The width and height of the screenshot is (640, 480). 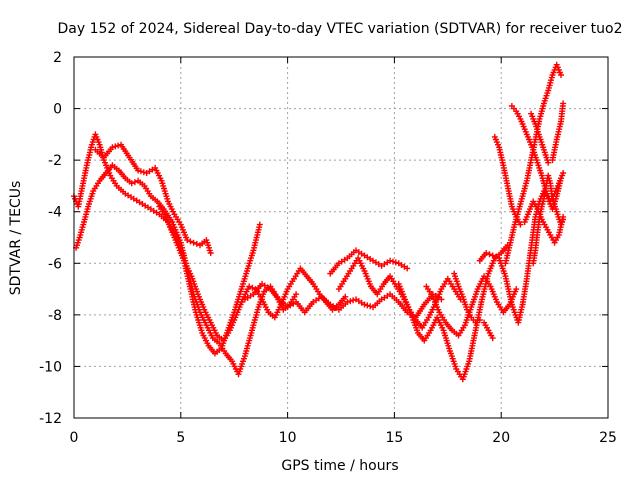 I want to click on y-tick-label: 2, so click(x=57, y=58).